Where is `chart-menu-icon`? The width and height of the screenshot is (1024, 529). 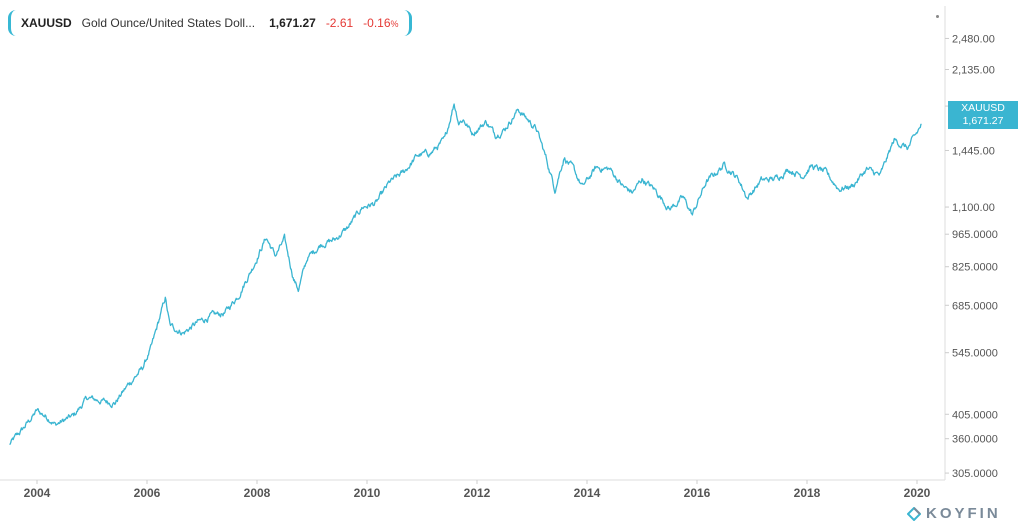
chart-menu-icon is located at coordinates (937, 16).